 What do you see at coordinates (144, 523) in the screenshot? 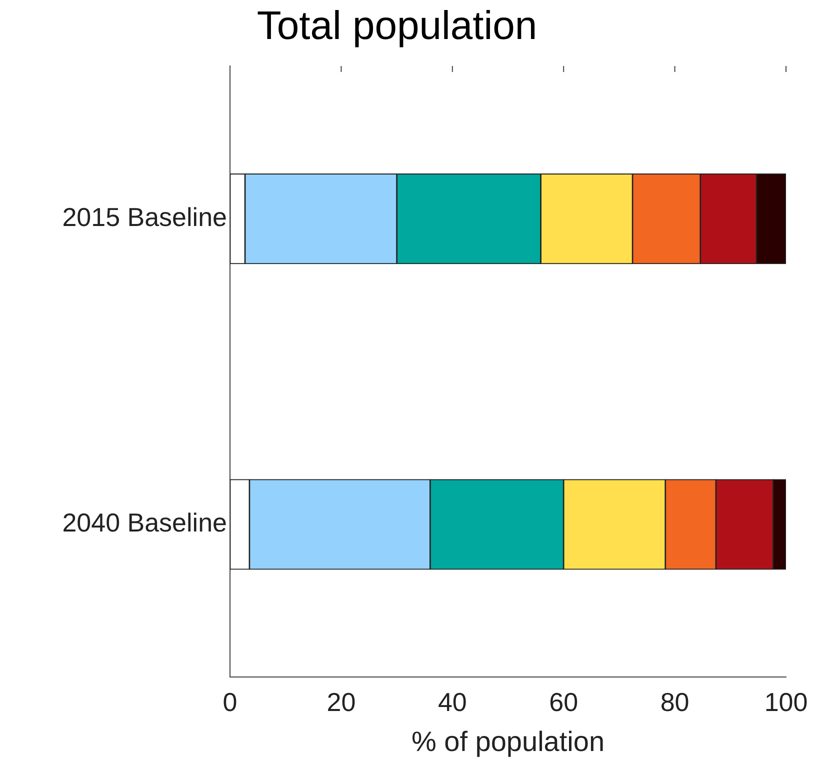
I see `y-tick-label: 2040 Baseline` at bounding box center [144, 523].